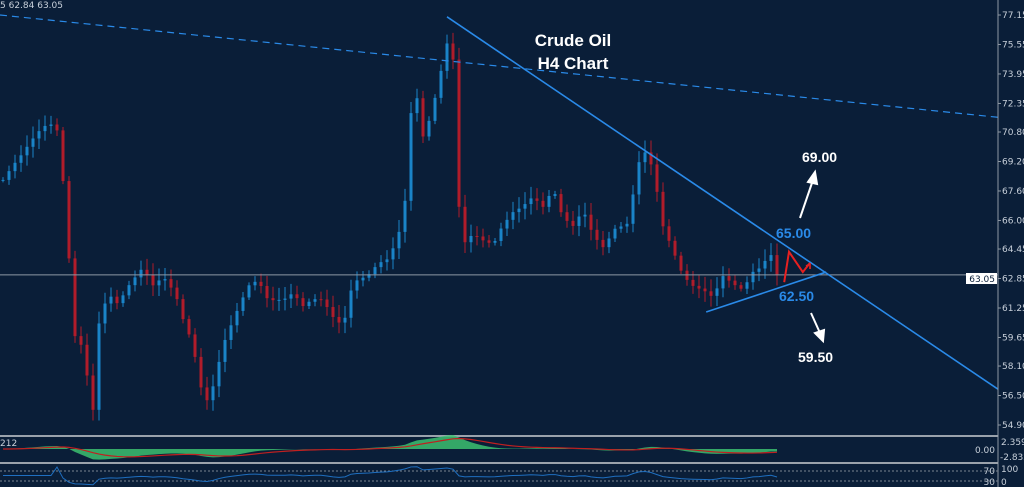 The width and height of the screenshot is (1024, 487). I want to click on projection-path, so click(797, 266).